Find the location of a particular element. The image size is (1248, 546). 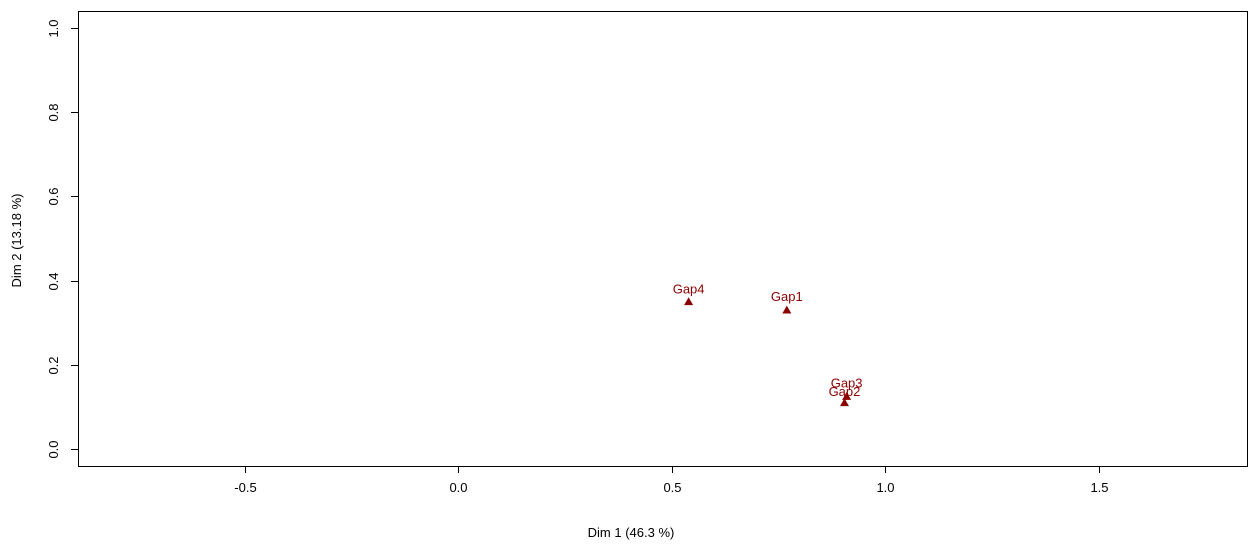

x-tick-label: -0.5 is located at coordinates (245, 487).